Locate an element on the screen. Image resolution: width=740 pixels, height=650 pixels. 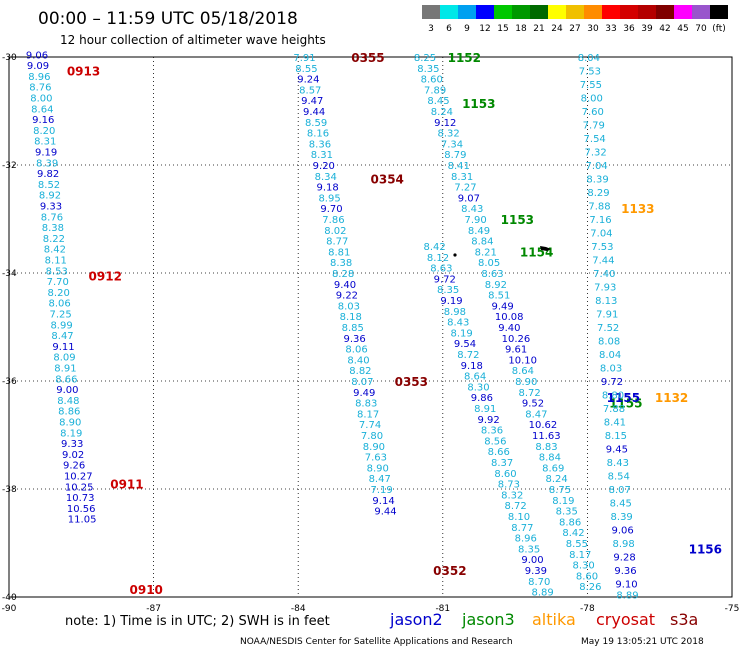
swh-point: 8.03 is located at coordinates (611, 369).